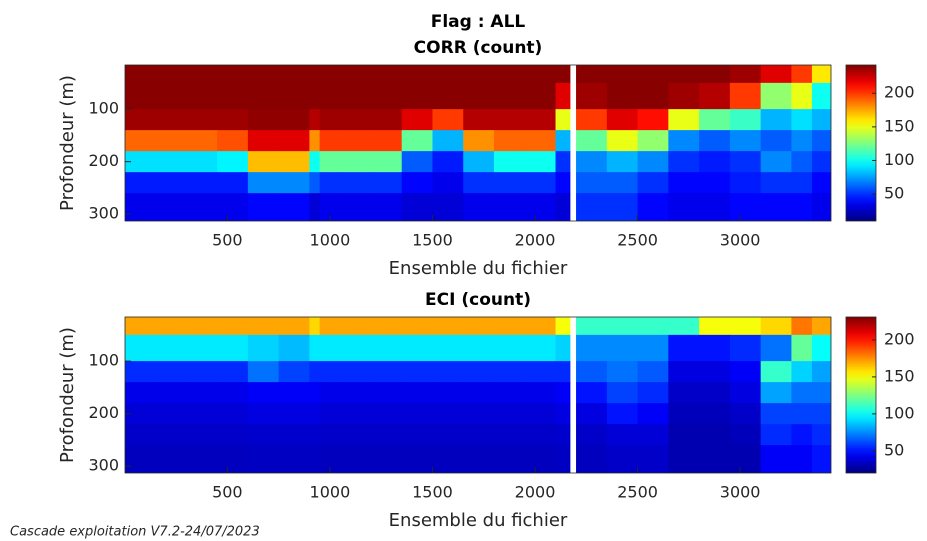 The height and width of the screenshot is (541, 927). I want to click on footer: Cascade exploitation V7.2-24/07/2023, so click(135, 532).